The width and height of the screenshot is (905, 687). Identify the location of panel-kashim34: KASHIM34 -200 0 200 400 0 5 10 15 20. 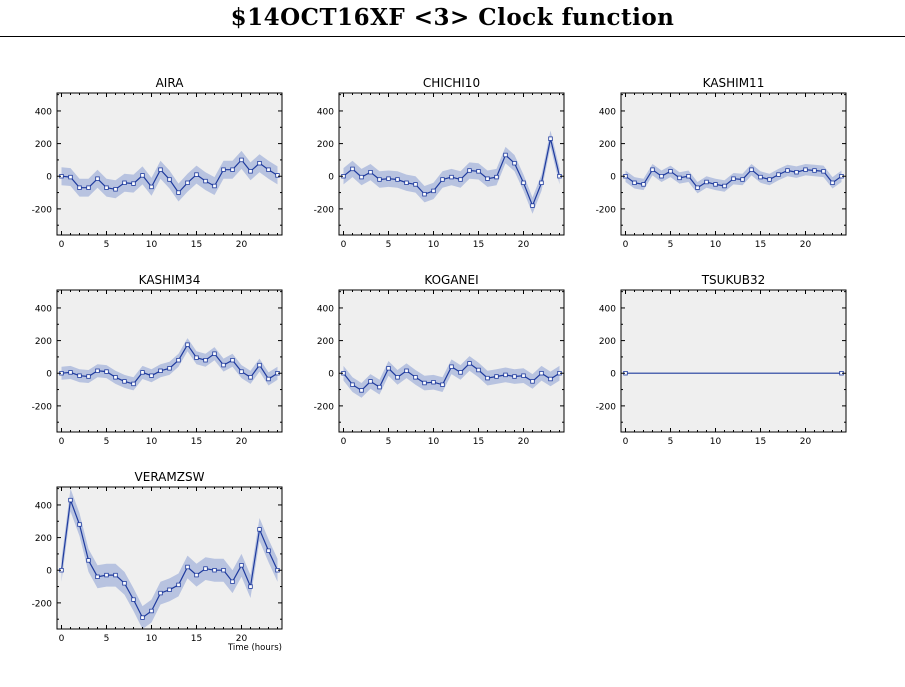
(157, 360).